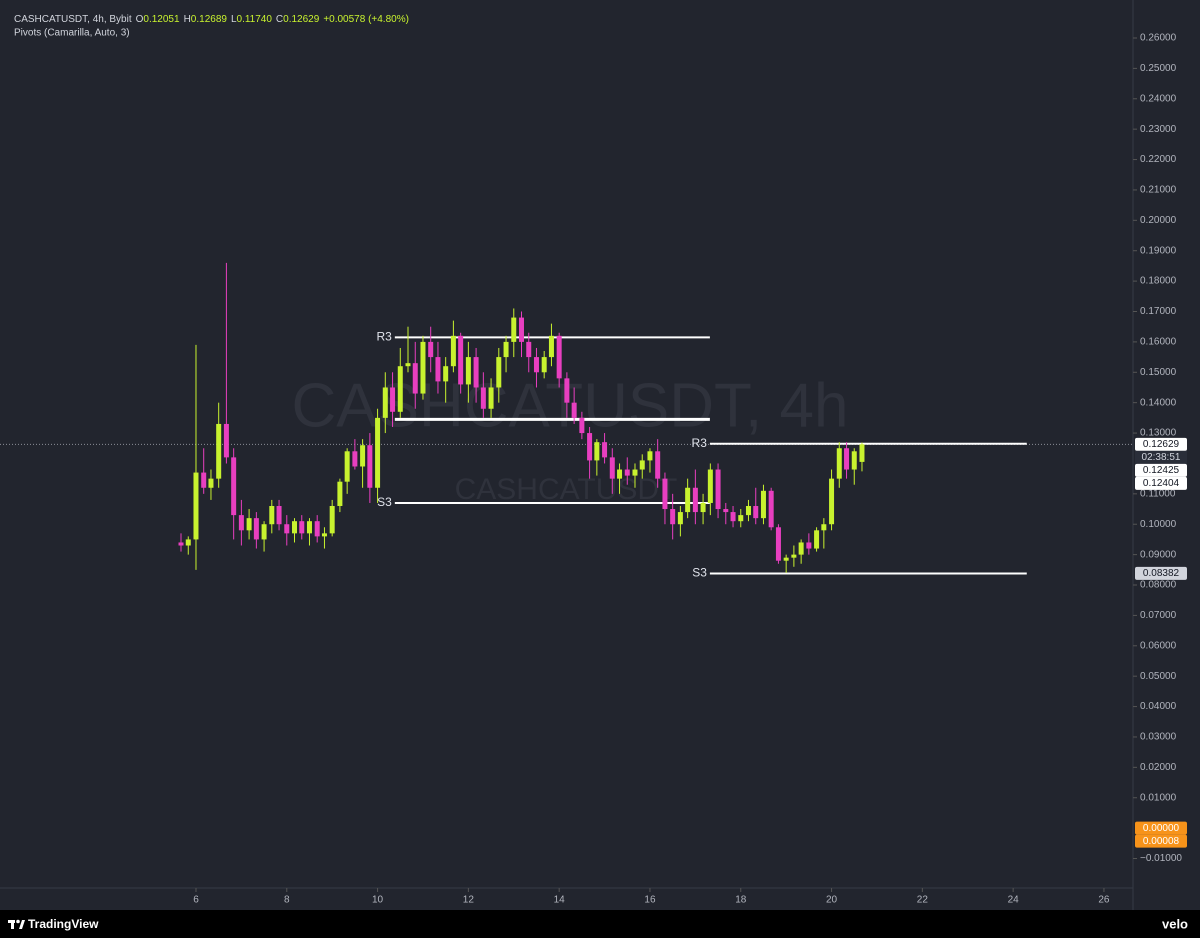  Describe the element at coordinates (384, 337) in the screenshot. I see `pivot-label: R3` at that location.